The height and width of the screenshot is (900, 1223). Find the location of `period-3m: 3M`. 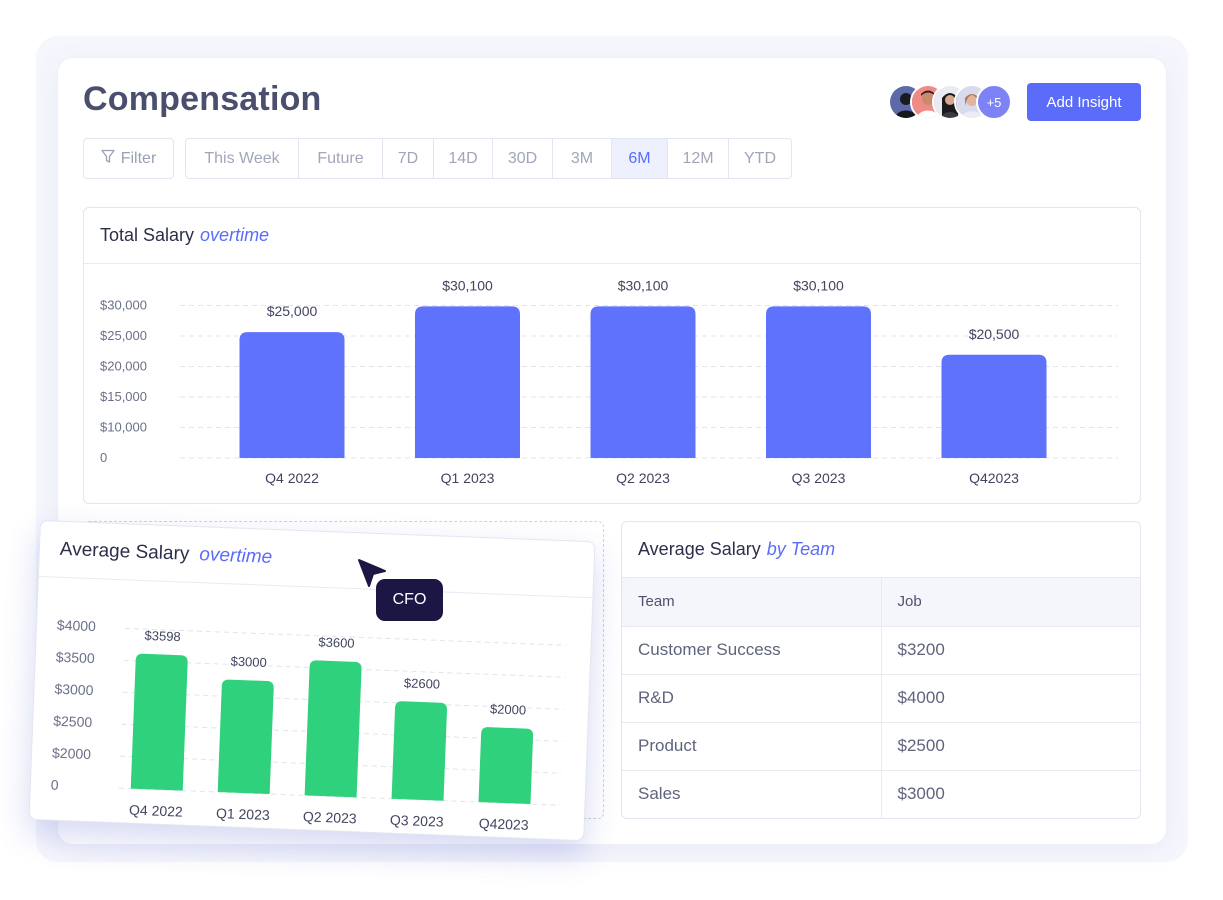

period-3m: 3M is located at coordinates (582, 158).